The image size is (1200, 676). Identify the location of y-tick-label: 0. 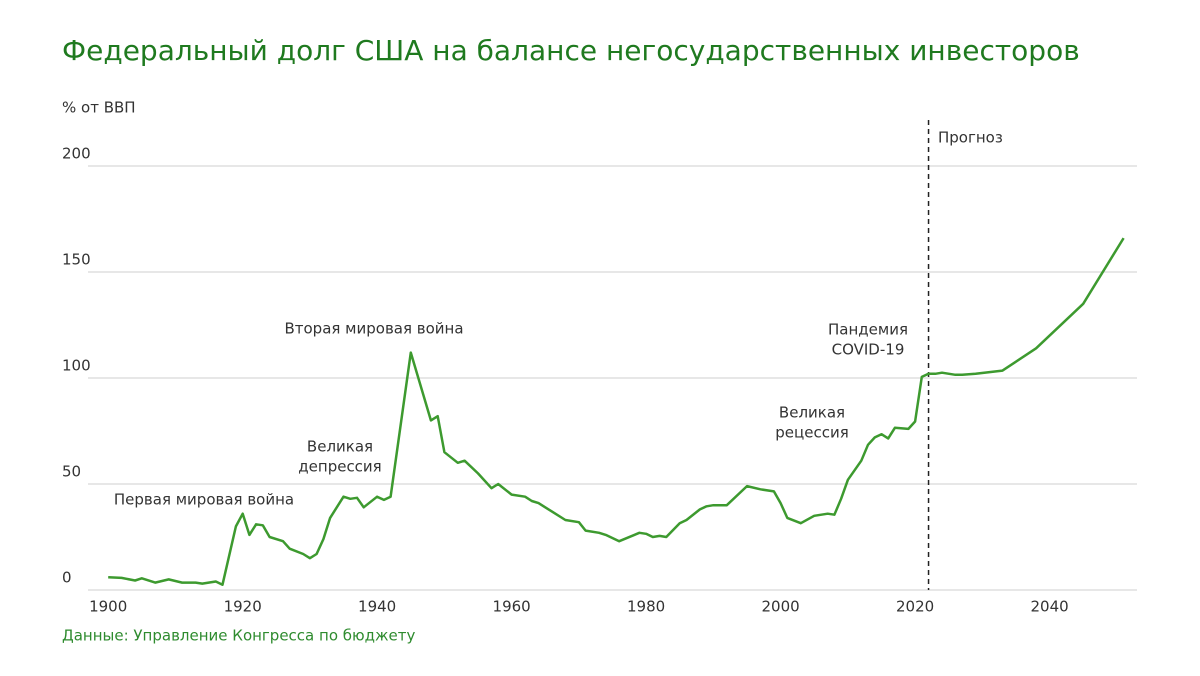
(67, 578).